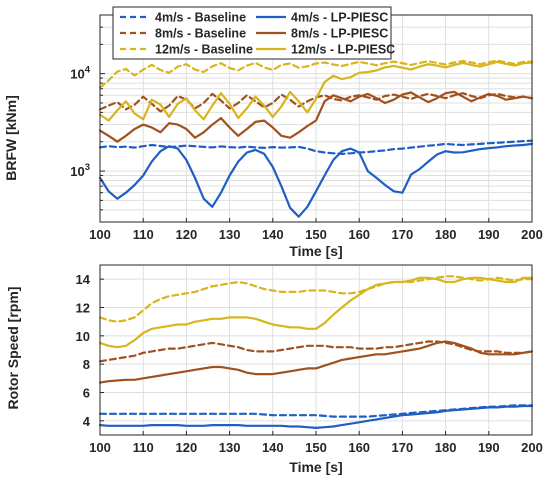  Describe the element at coordinates (403, 234) in the screenshot. I see `brfw-x-tick-label: 170` at that location.